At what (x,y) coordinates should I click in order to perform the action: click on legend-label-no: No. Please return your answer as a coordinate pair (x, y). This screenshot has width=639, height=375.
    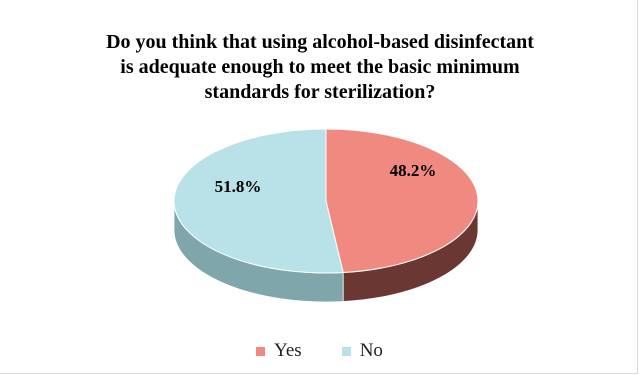
    Looking at the image, I should click on (371, 350).